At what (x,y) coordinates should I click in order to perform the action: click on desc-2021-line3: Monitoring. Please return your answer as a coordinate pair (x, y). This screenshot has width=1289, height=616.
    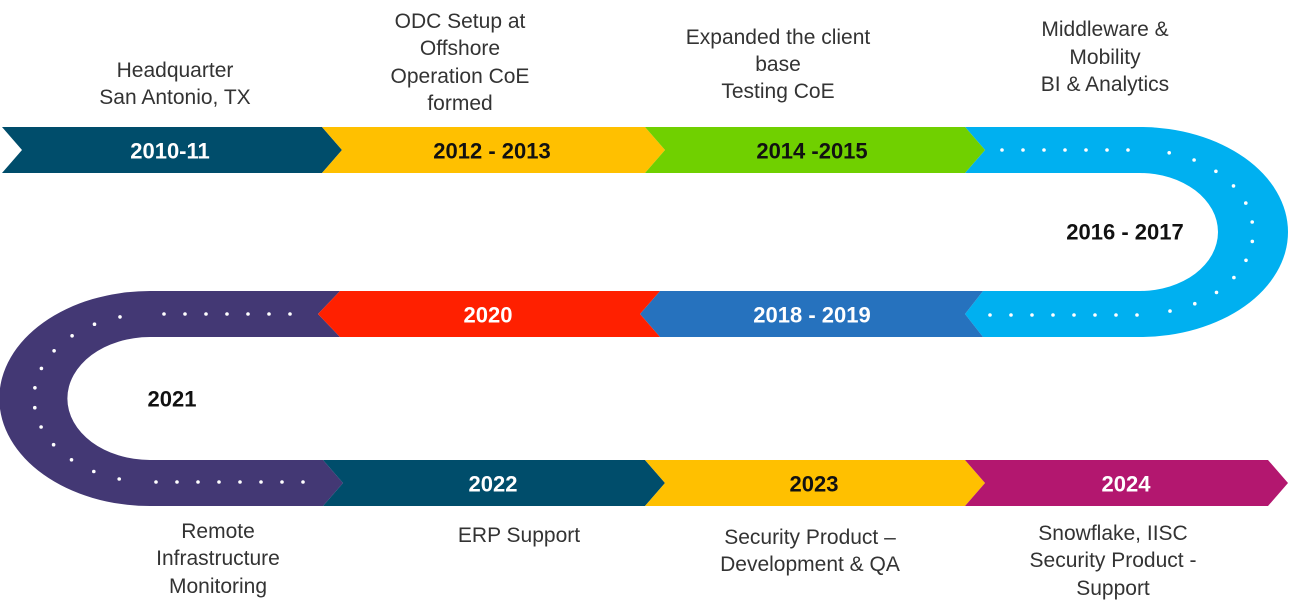
    Looking at the image, I should click on (218, 586).